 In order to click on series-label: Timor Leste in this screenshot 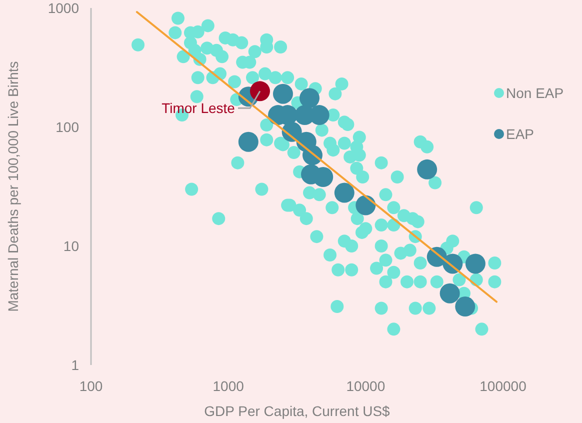, I will do `click(199, 108)`.